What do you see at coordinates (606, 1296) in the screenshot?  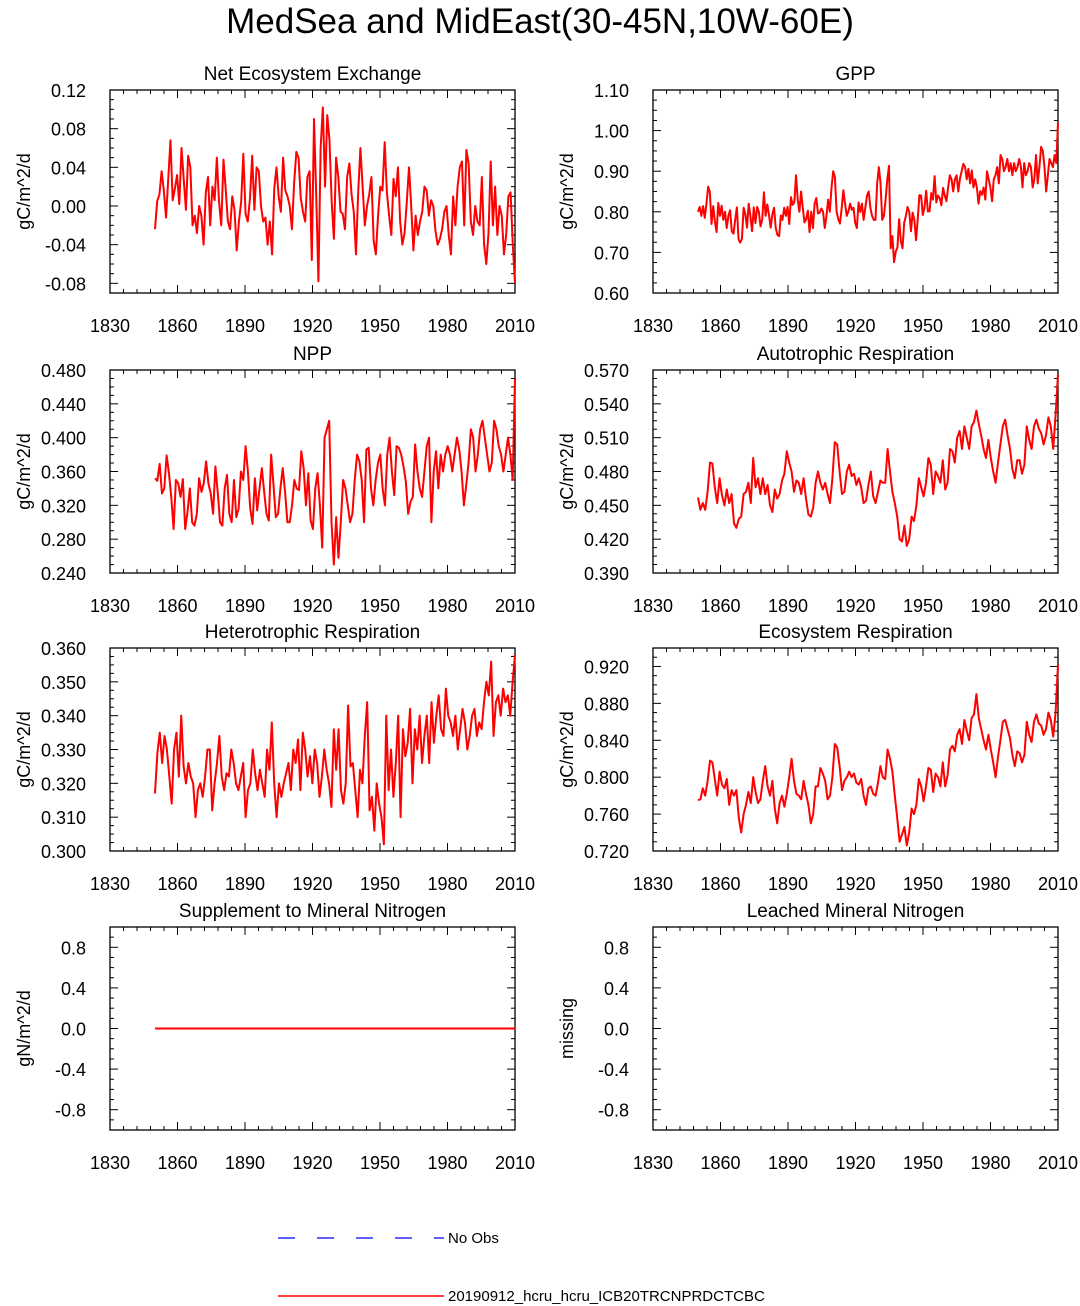 I see `legend-model-label: 20190912_hcru_hcru_ICB20TRCNPRDCTCBC` at bounding box center [606, 1296].